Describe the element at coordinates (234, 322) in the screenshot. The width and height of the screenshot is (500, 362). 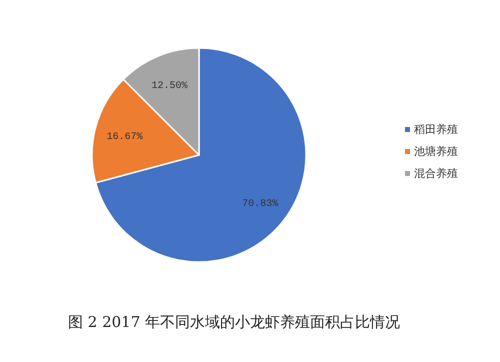
I see `caption: 图 2 2017 年不同水域的小龙虾养殖面积占比情况` at that location.